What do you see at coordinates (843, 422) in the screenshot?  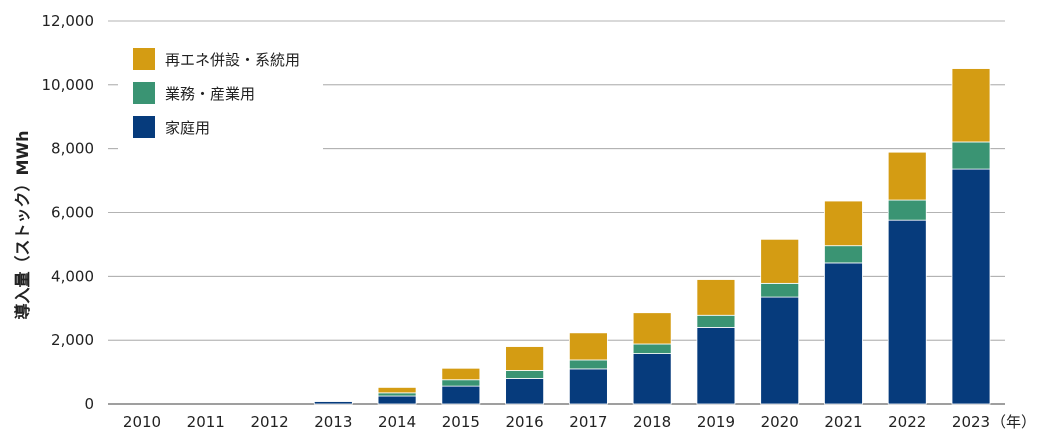 I see `x-tick-label: 2021` at bounding box center [843, 422].